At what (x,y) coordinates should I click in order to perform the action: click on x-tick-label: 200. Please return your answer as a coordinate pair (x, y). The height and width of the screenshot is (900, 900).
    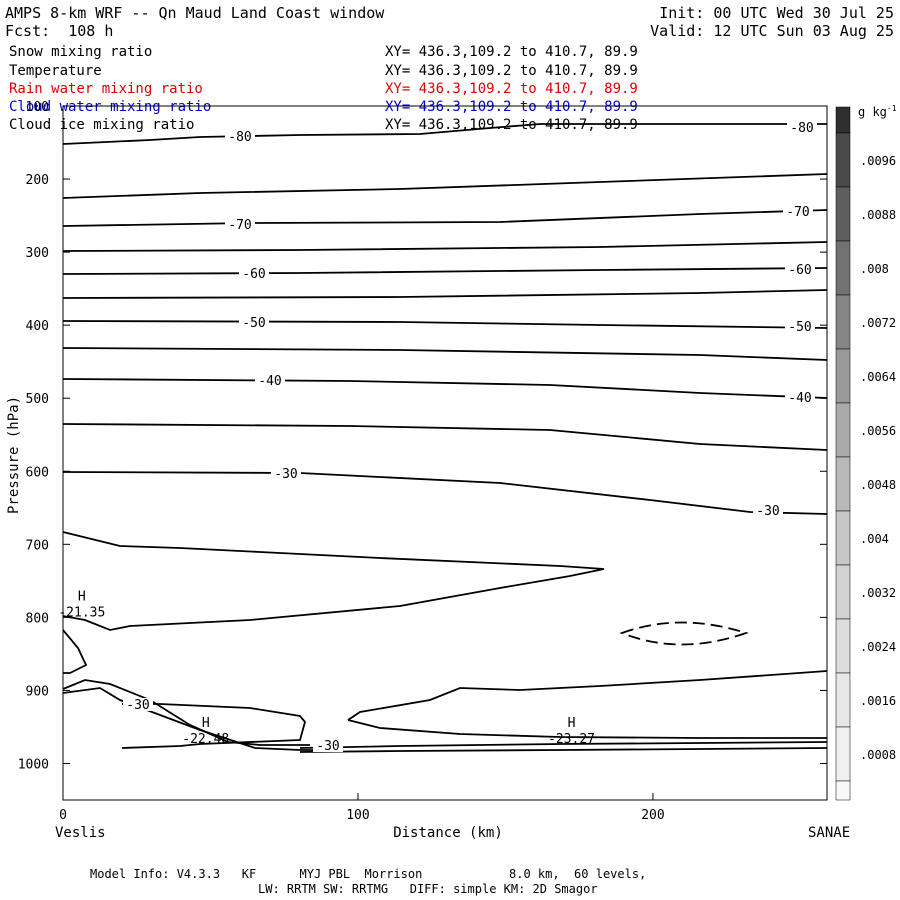
    Looking at the image, I should click on (652, 815).